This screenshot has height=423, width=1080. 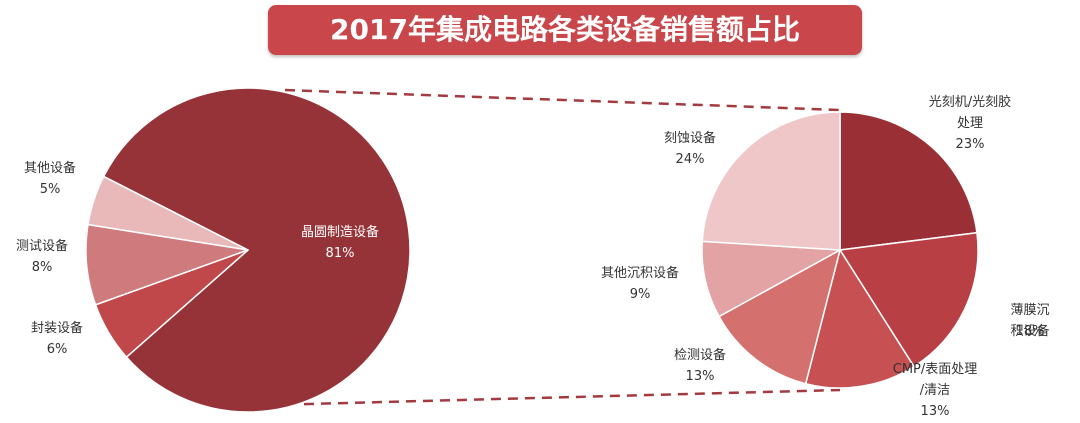 I want to click on data-label: 5%, so click(x=50, y=189).